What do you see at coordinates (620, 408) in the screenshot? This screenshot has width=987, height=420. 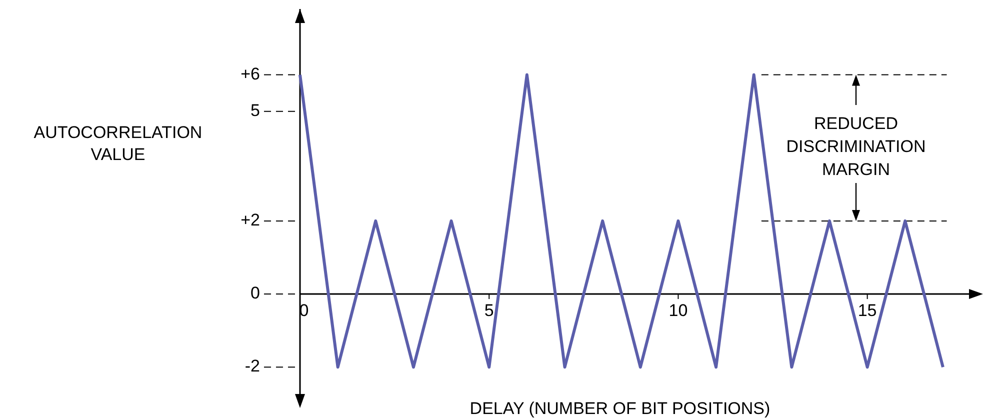 I see `x-axis-title: DELAY (NUMBER OF BIT POSITIONS)` at bounding box center [620, 408].